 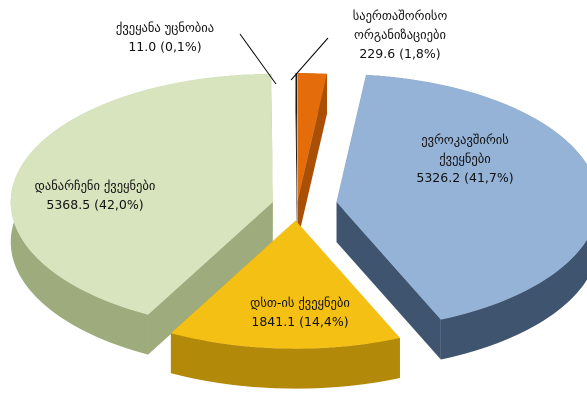 I want to click on category-label: ქვეყანა უცნობია, so click(x=165, y=27).